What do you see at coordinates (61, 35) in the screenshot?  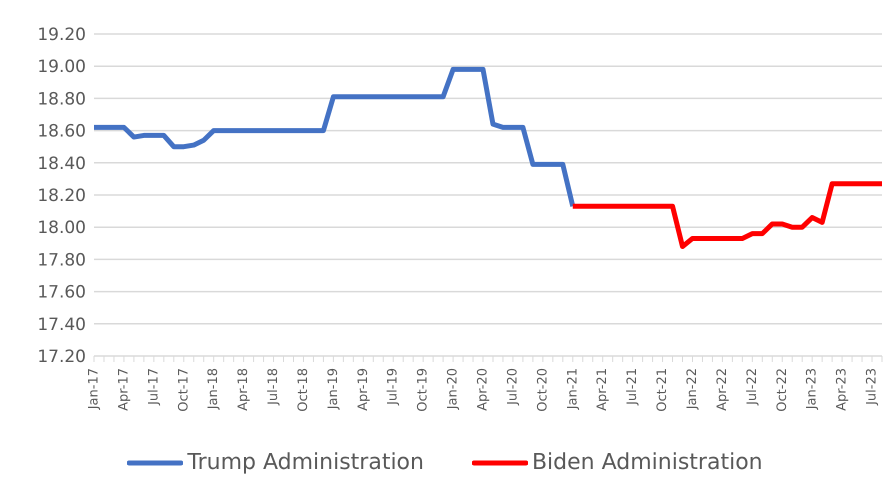 I see `y-tick-label: 19.20` at bounding box center [61, 35].